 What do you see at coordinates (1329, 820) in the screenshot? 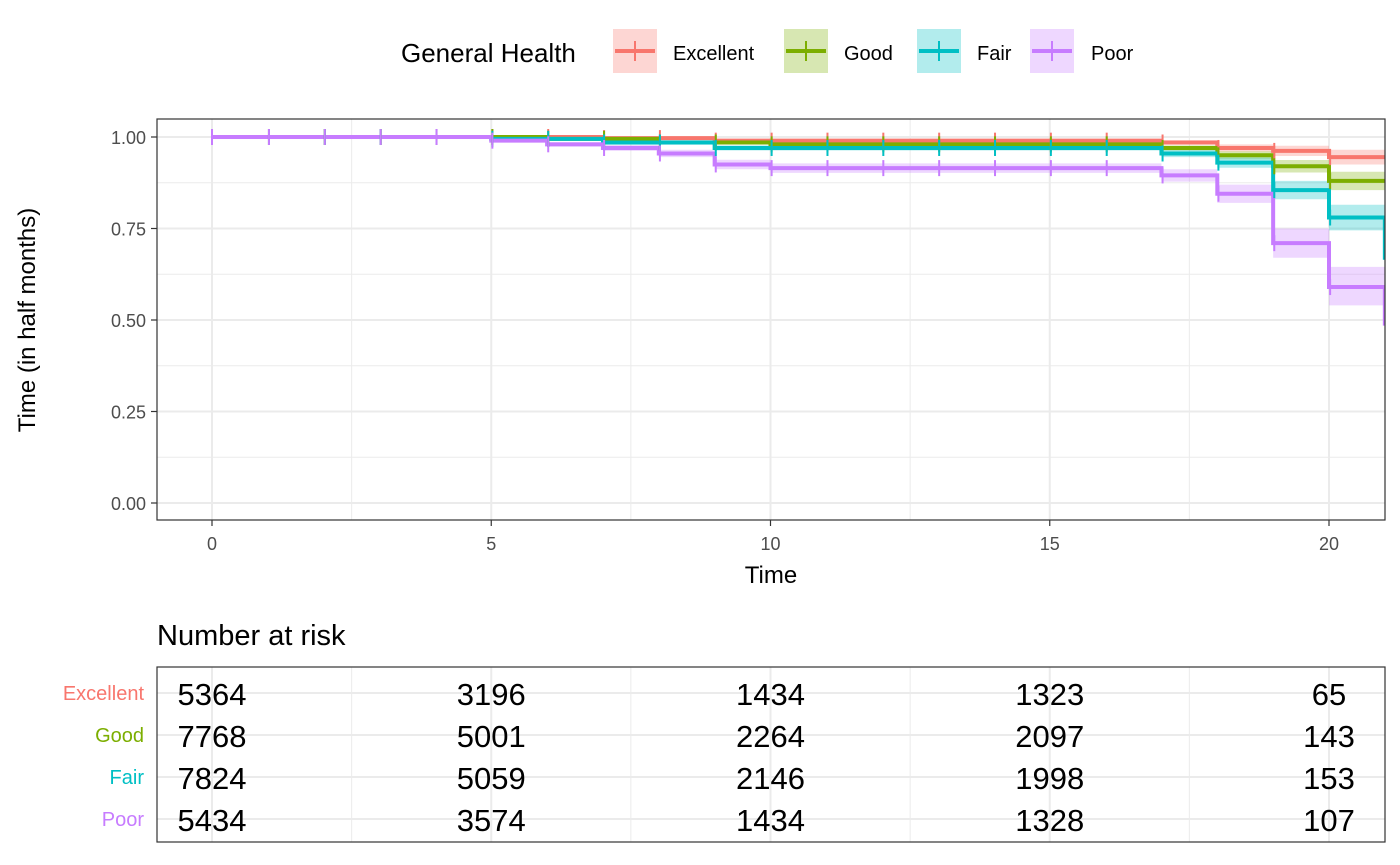
I see `risk-cell-poor: 107` at bounding box center [1329, 820].